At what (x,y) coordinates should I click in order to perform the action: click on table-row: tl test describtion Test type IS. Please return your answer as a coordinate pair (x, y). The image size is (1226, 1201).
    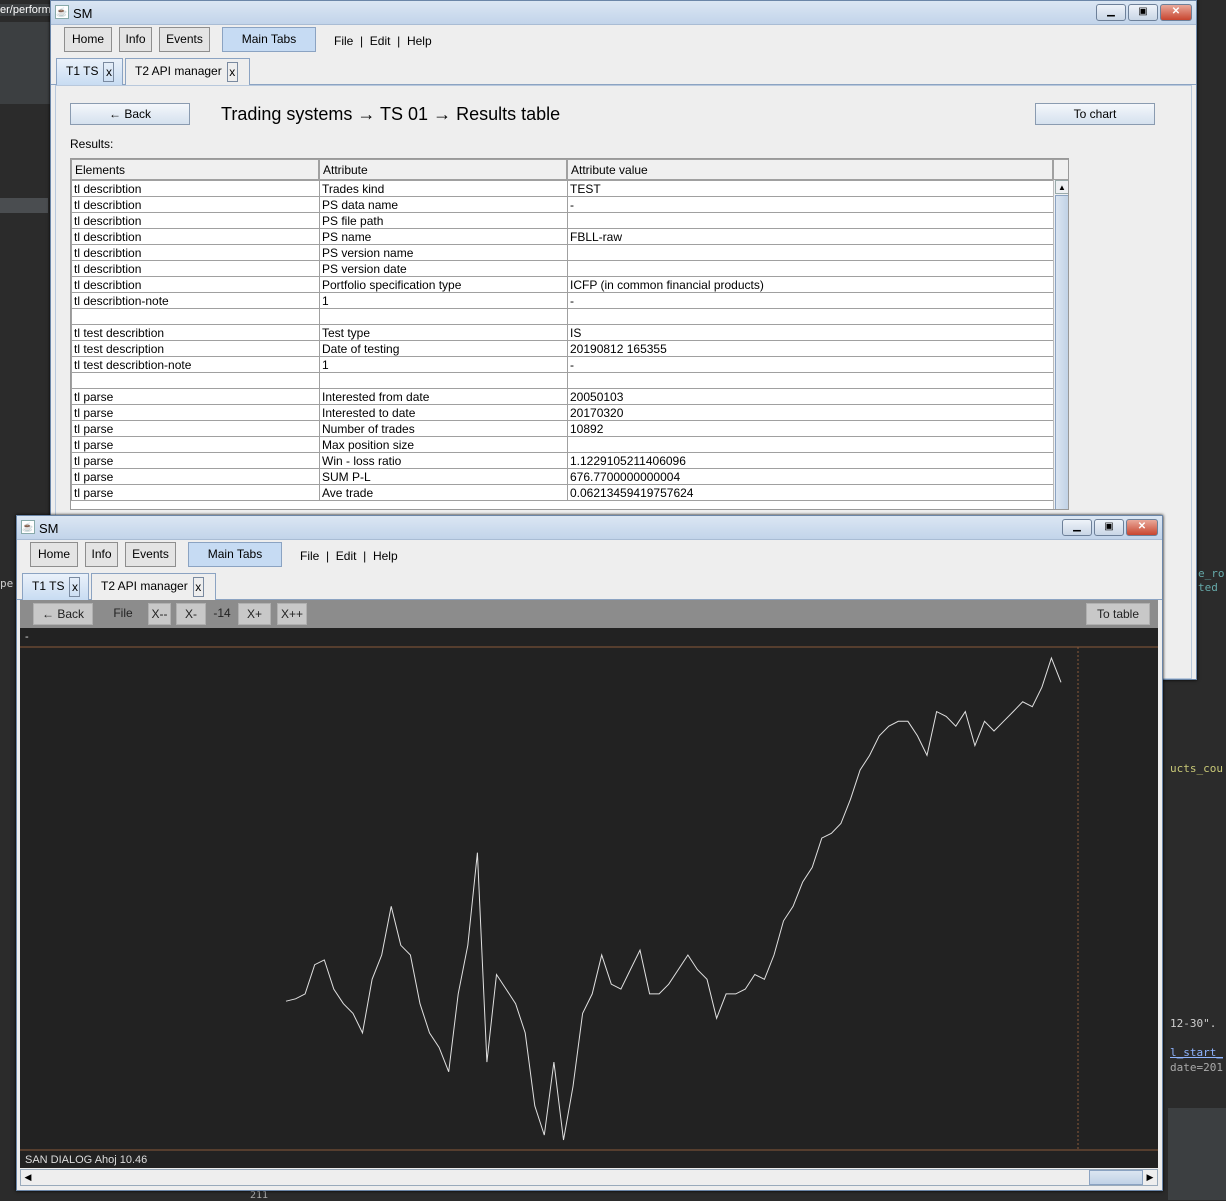
    Looking at the image, I should click on (562, 332).